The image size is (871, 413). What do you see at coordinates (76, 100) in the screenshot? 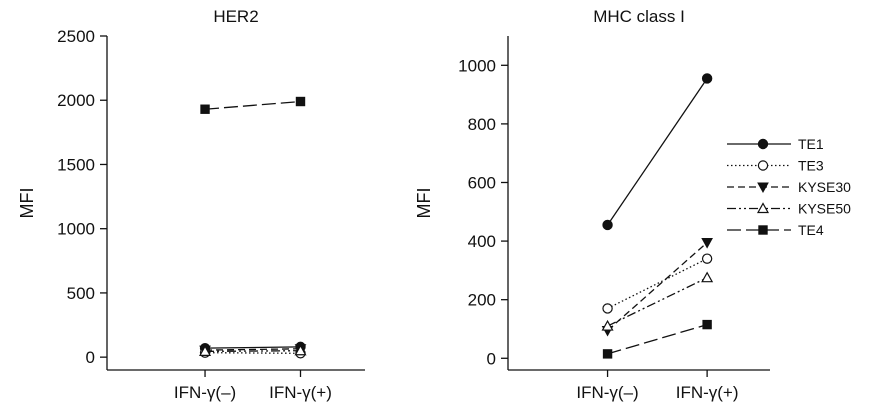
I see `y-tick-label: 2000` at bounding box center [76, 100].